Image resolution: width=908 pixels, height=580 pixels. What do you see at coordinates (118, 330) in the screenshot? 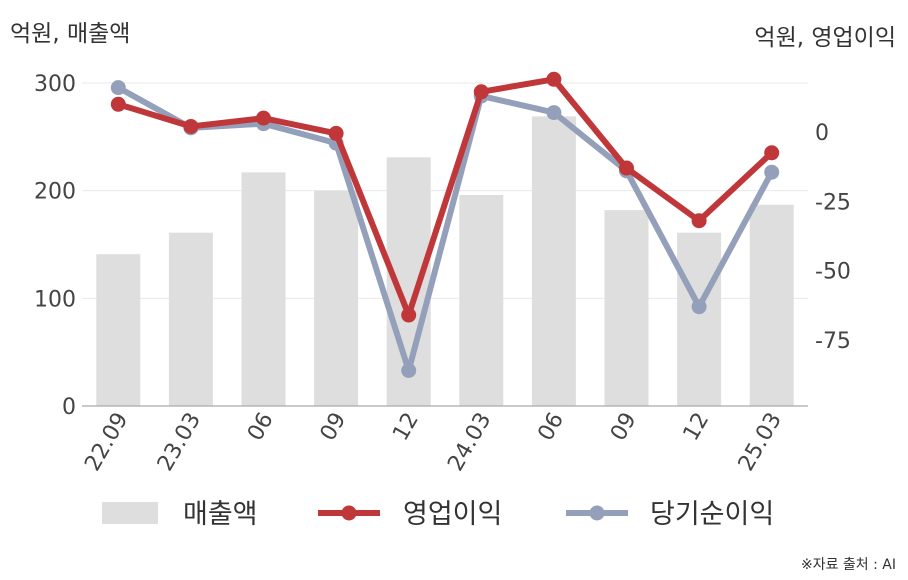
I see `bar-22.09` at bounding box center [118, 330].